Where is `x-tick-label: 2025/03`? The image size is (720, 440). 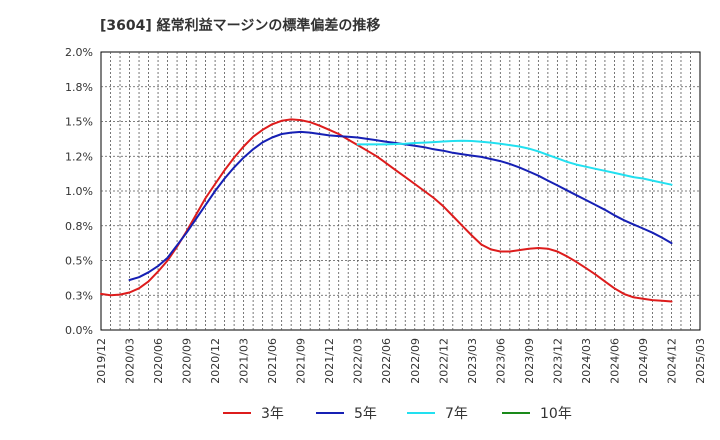 x-tick-label: 2025/03 is located at coordinates (700, 361).